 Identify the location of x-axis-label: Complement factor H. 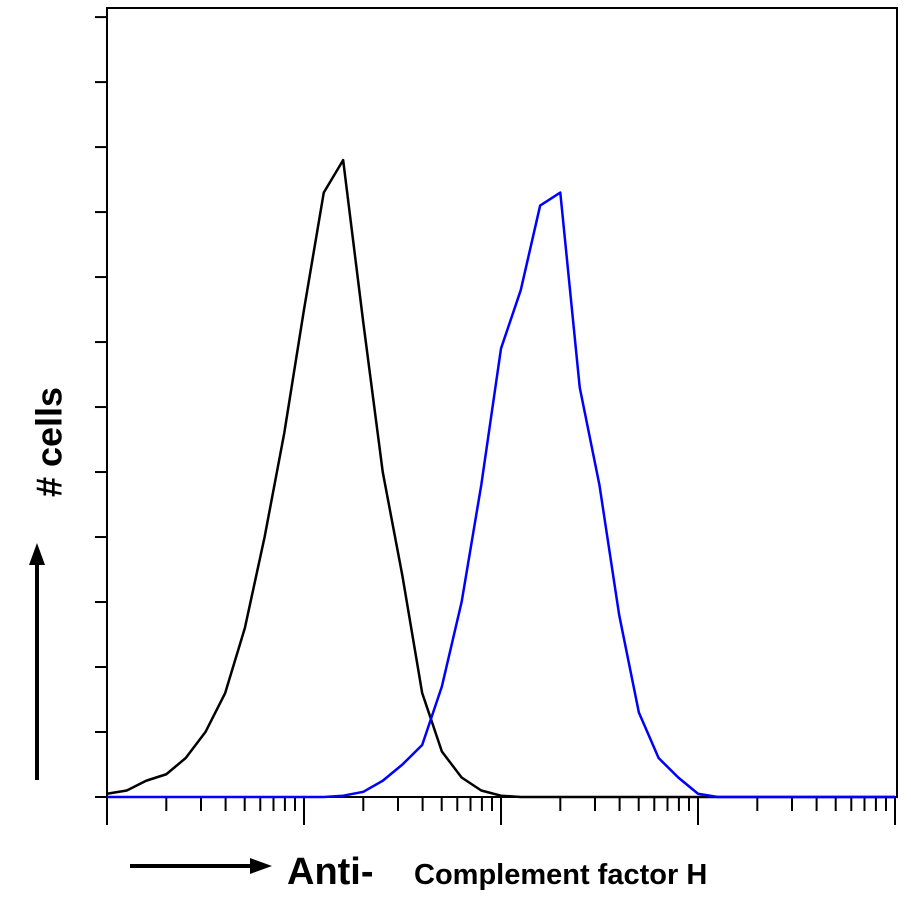
(560, 875).